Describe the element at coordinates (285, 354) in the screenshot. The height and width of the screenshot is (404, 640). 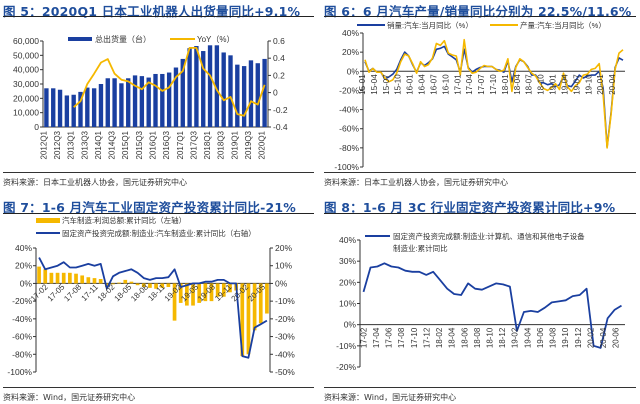
I see `fig7-right-axis-tick-label: -40%` at that location.